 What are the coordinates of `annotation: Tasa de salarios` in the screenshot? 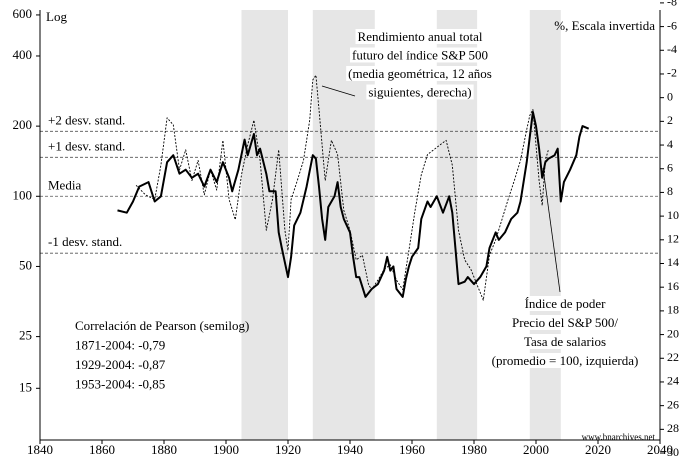 It's located at (565, 341).